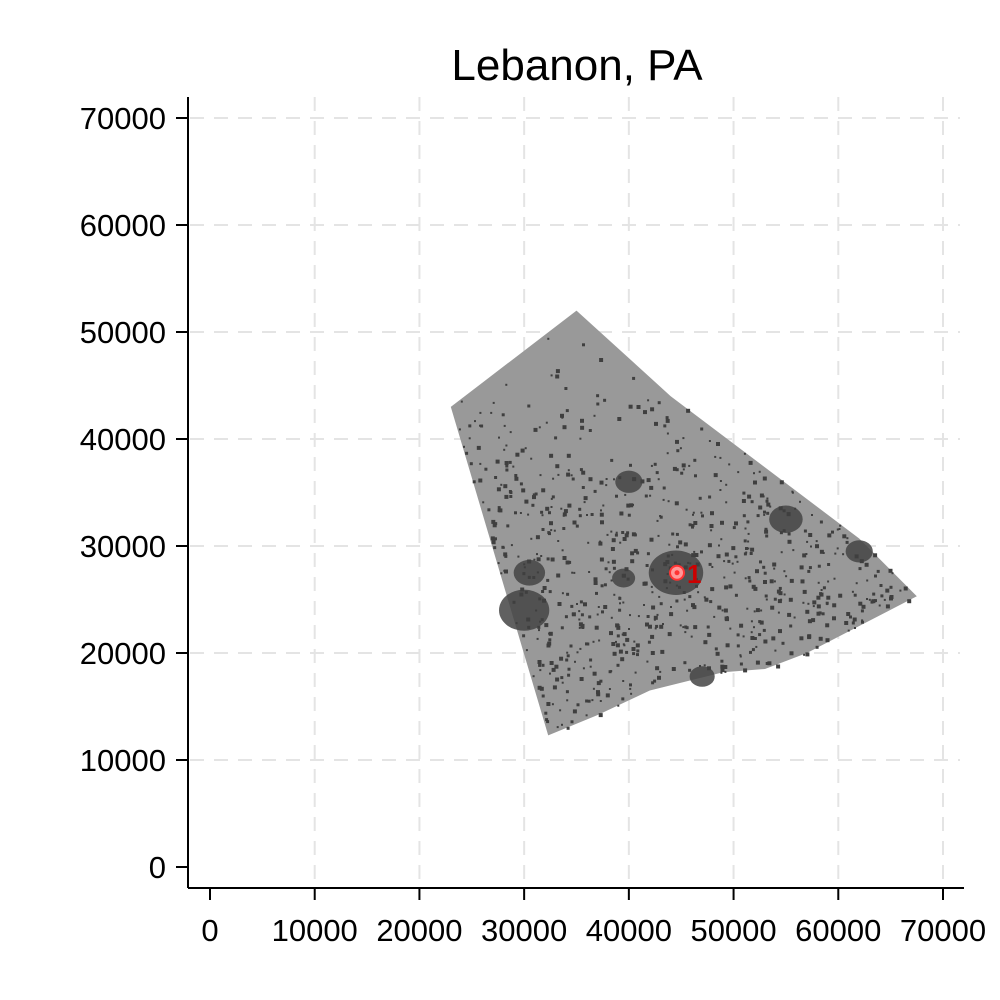 This screenshot has width=1000, height=1000. I want to click on x-tick-label: 20000, so click(419, 930).